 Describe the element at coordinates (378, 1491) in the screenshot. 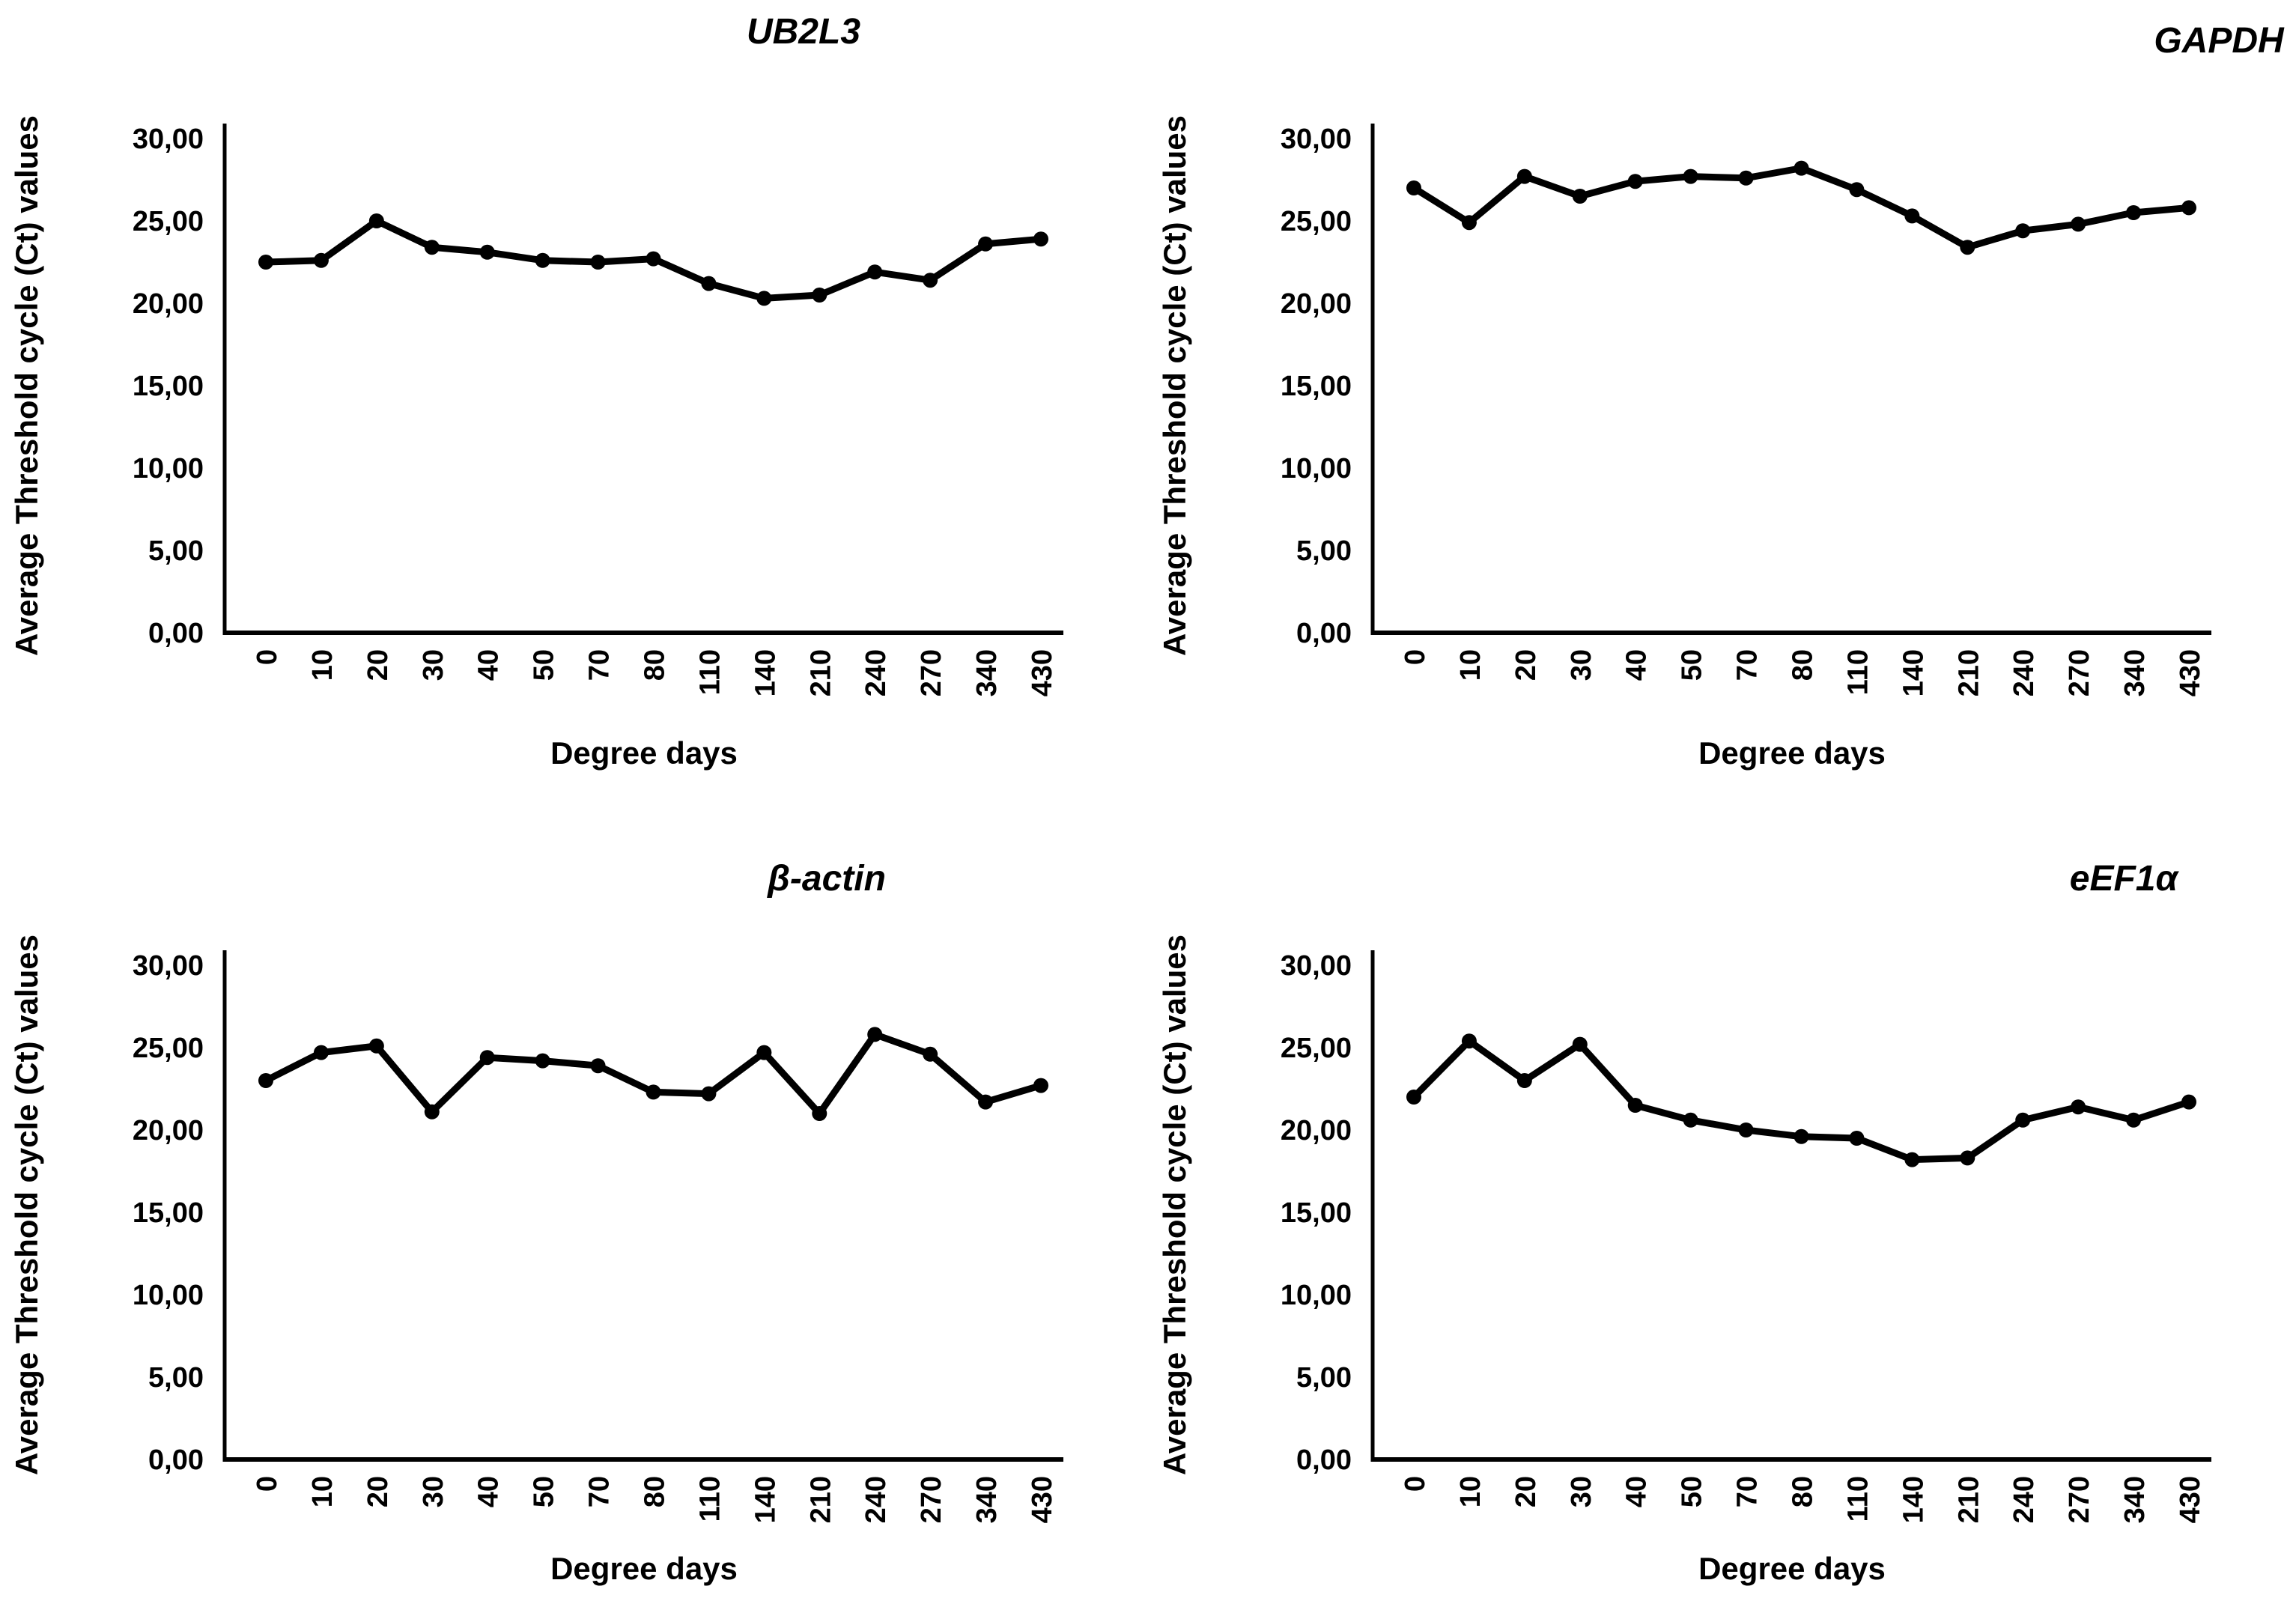

I see `x-tick-label: 20` at that location.